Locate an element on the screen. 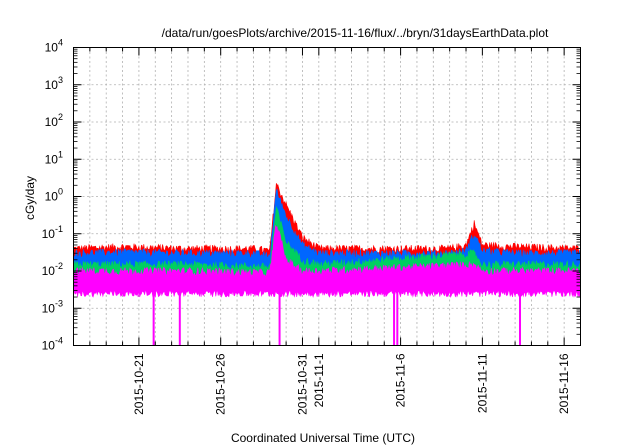 This screenshot has height=448, width=640. x-tick-label: 2015-10-31 is located at coordinates (302, 384).